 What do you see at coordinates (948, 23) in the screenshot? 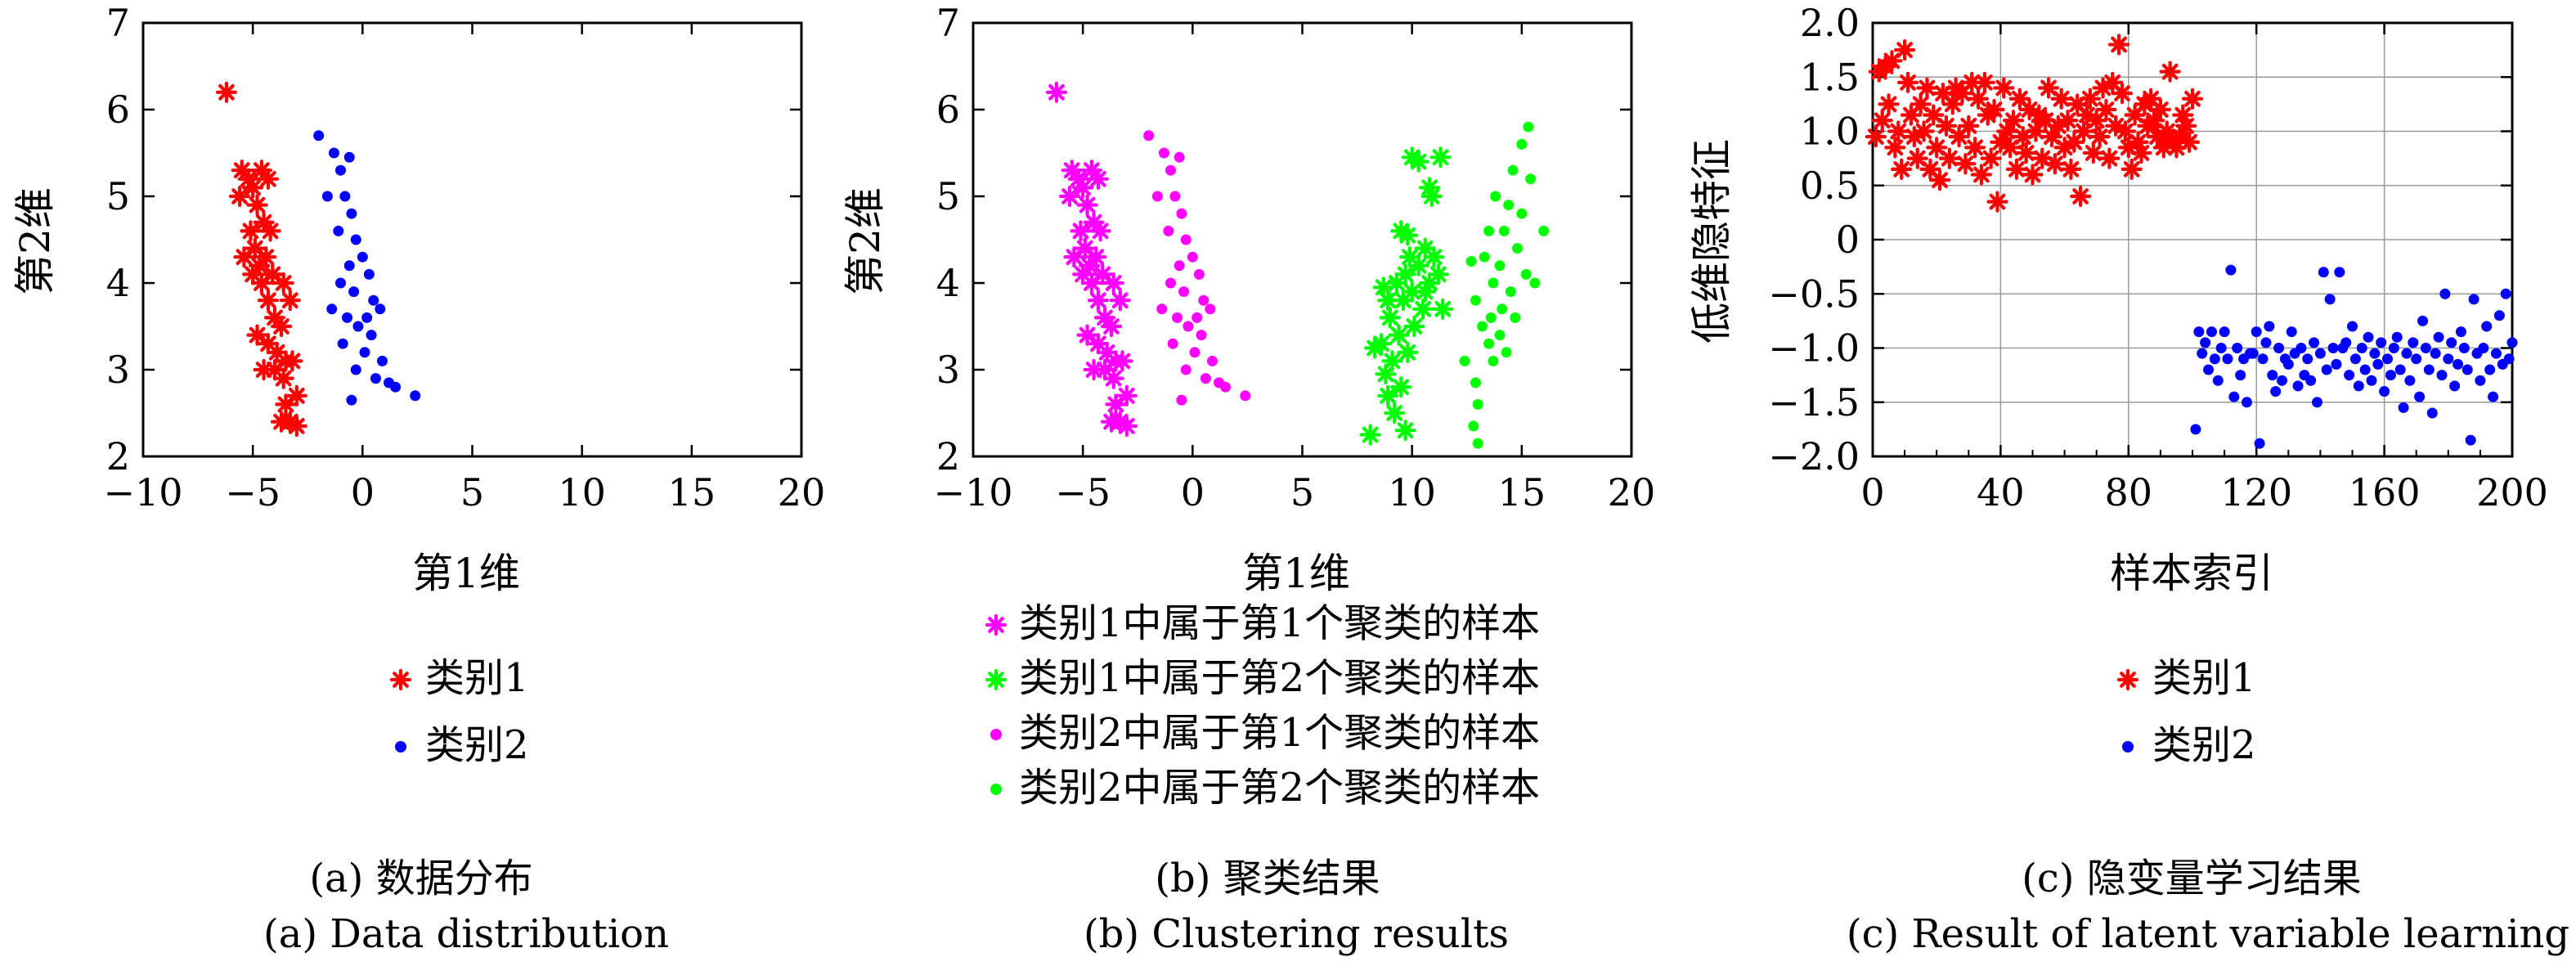
I see `y-tick-label: 7` at bounding box center [948, 23].